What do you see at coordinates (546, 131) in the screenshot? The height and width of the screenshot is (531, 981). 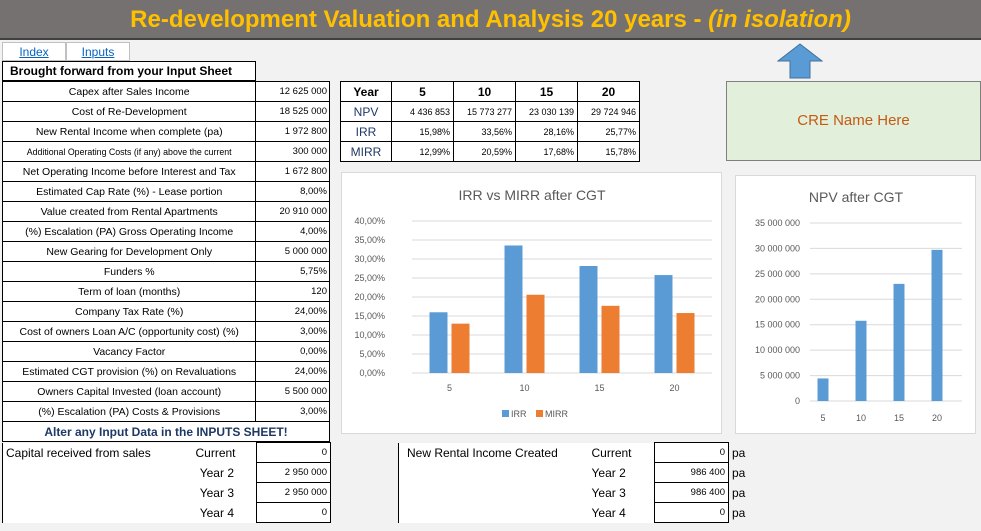 I see `irr-cell: 28,16%` at bounding box center [546, 131].